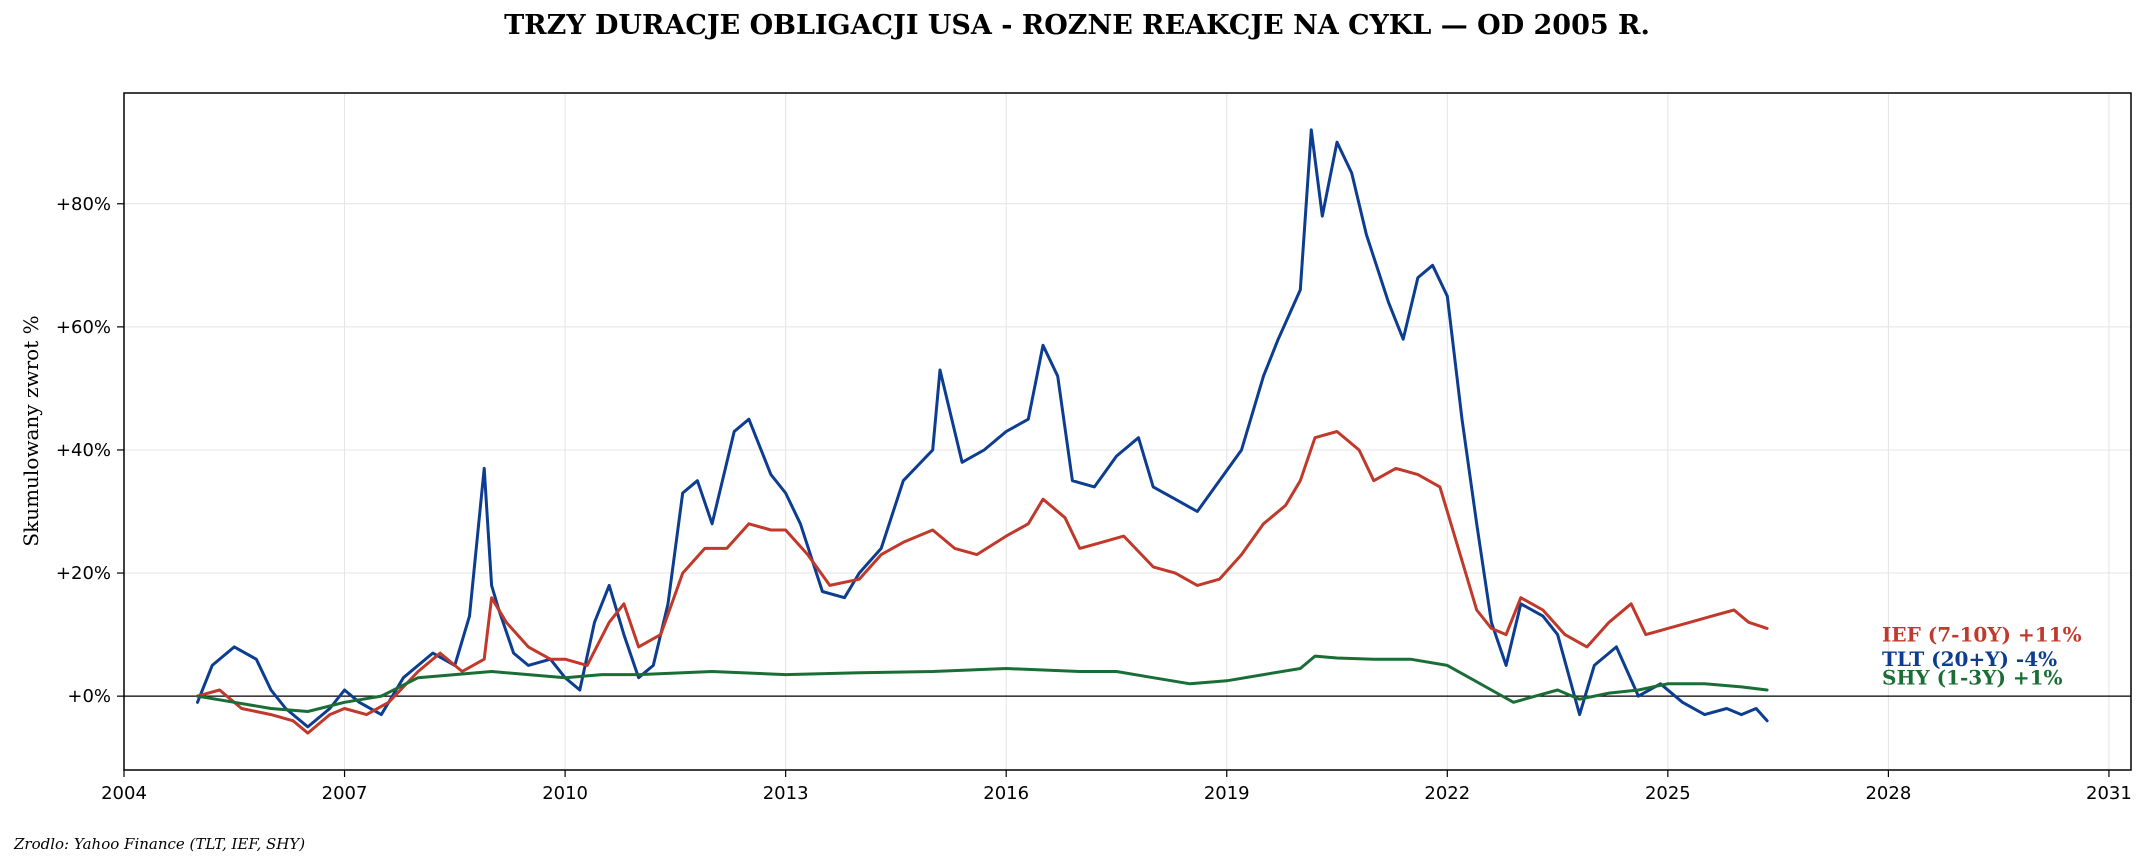 The image size is (2154, 866). Describe the element at coordinates (83, 327) in the screenshot. I see `y-tick-label: +60%` at that location.